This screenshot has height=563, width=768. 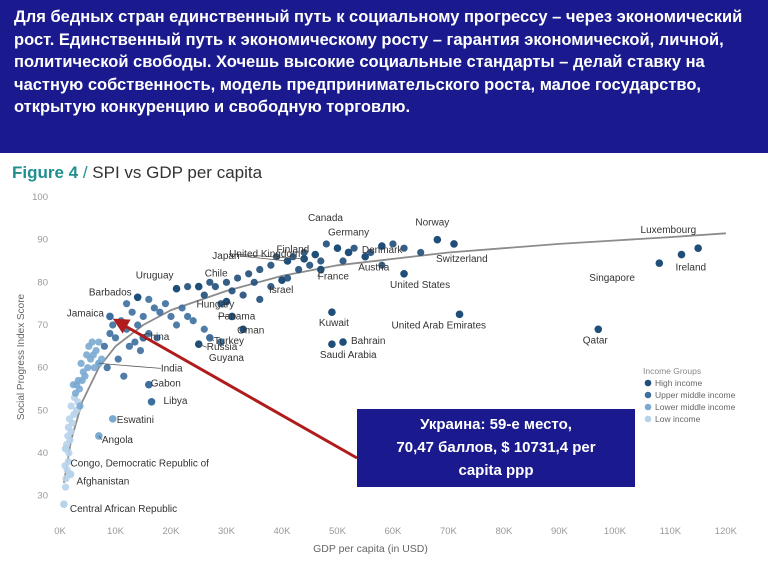 I want to click on data-point-libya, so click(x=151, y=402).